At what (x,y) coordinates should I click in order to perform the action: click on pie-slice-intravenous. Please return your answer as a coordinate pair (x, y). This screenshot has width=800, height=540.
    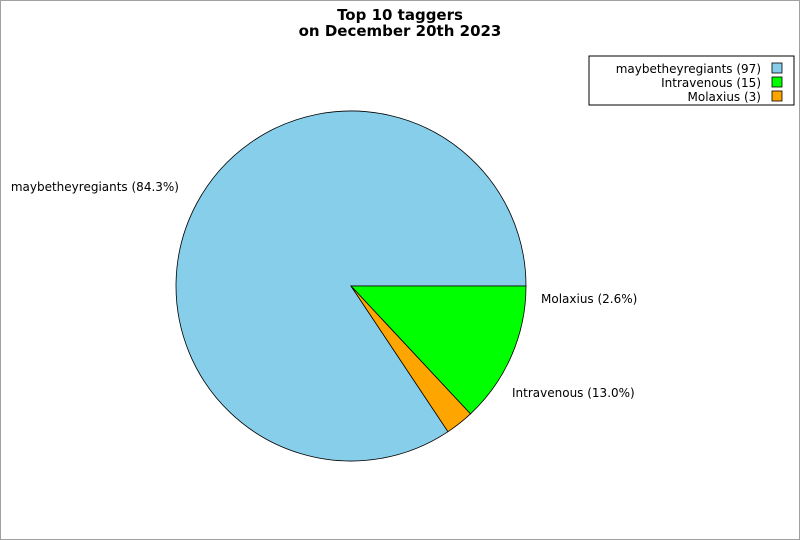
    Looking at the image, I should click on (438, 350).